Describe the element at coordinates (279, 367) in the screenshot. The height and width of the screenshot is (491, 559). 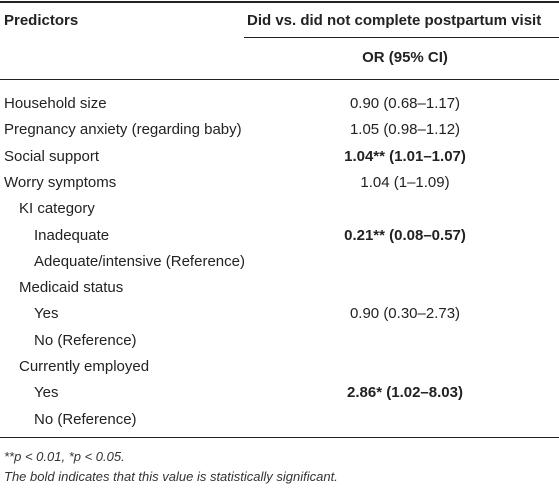
I see `table-row: Currently employed` at that location.